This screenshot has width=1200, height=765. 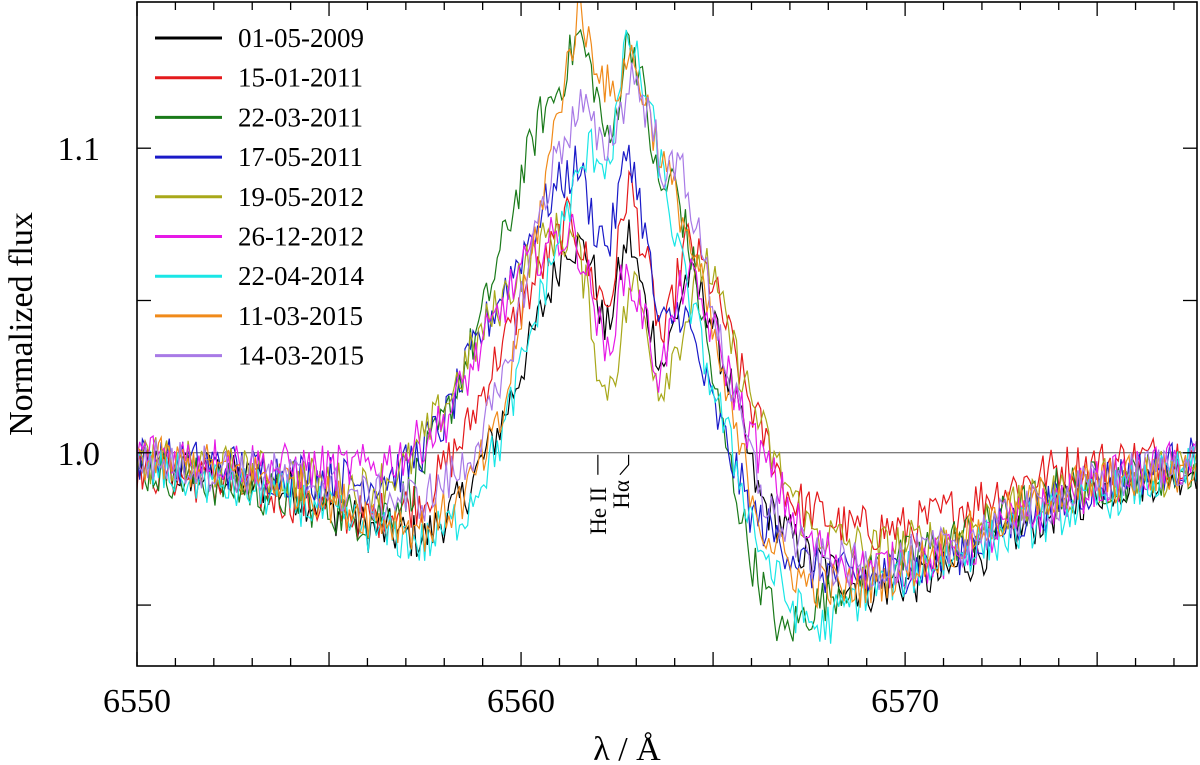 What do you see at coordinates (627, 748) in the screenshot?
I see `x-axis-label: λ / Å` at bounding box center [627, 748].